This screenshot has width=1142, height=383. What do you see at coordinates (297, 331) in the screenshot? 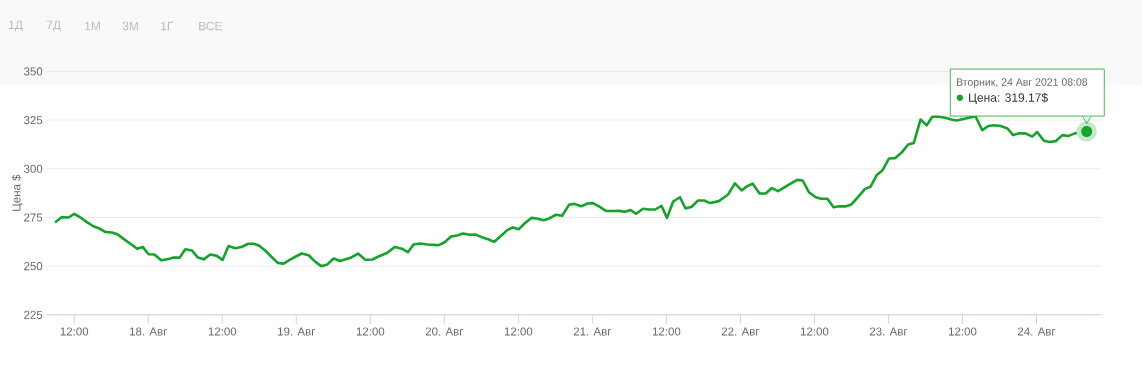
I see `x-tick-label: 19. Авг` at bounding box center [297, 331].